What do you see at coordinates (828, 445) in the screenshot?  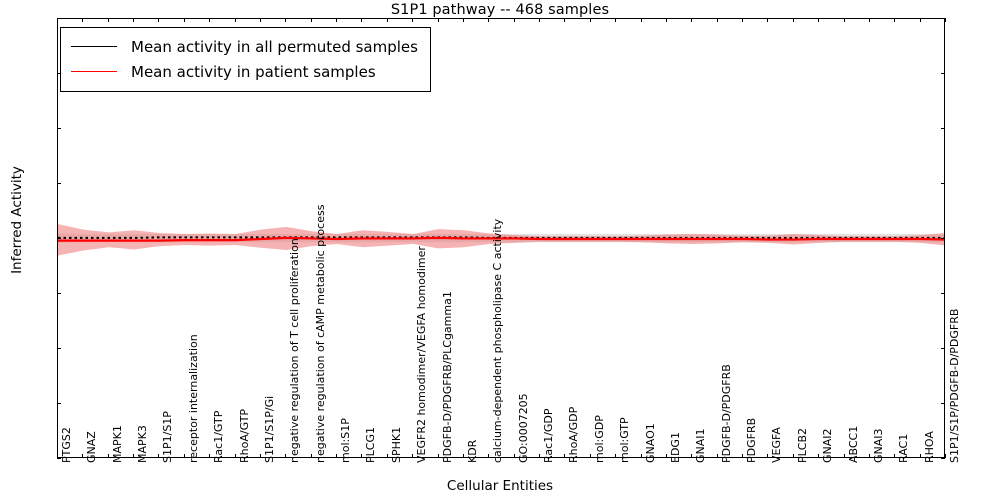 I see `x-tick-label: GNAI2` at bounding box center [828, 445].